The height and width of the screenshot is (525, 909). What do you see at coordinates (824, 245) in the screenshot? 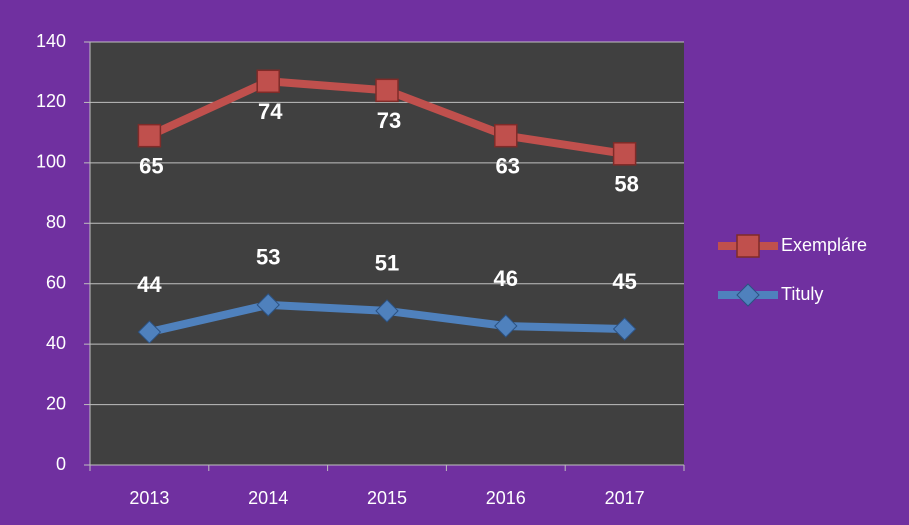
I see `legend-label: Exempláre` at bounding box center [824, 245].